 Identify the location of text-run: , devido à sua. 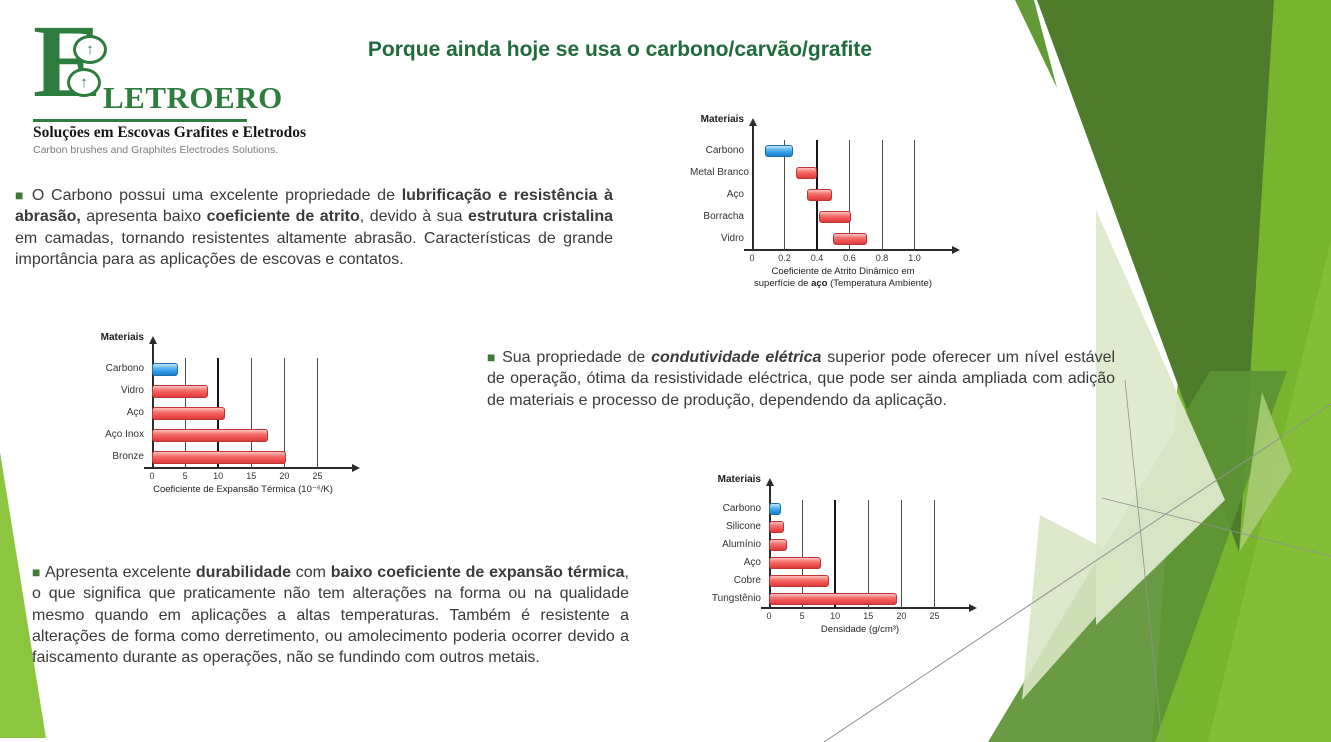
(413, 217).